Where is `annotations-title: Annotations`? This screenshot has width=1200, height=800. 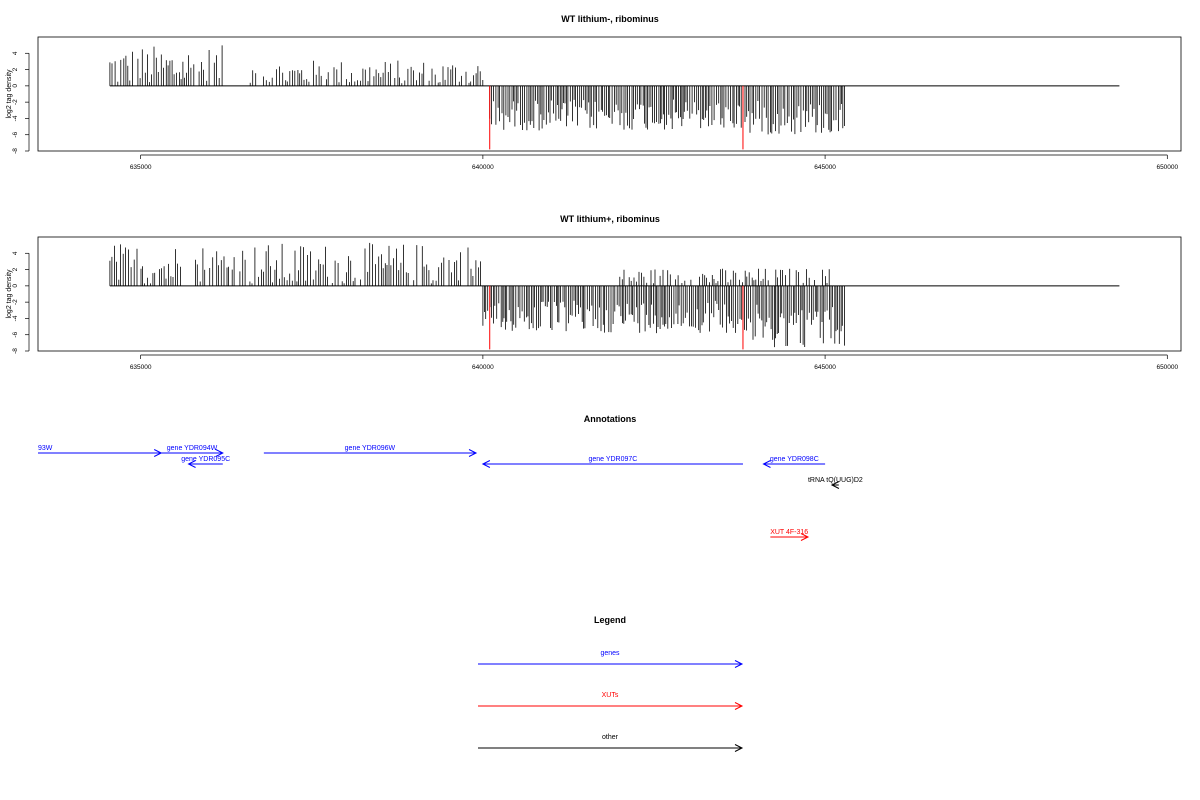
annotations-title: Annotations is located at coordinates (610, 419).